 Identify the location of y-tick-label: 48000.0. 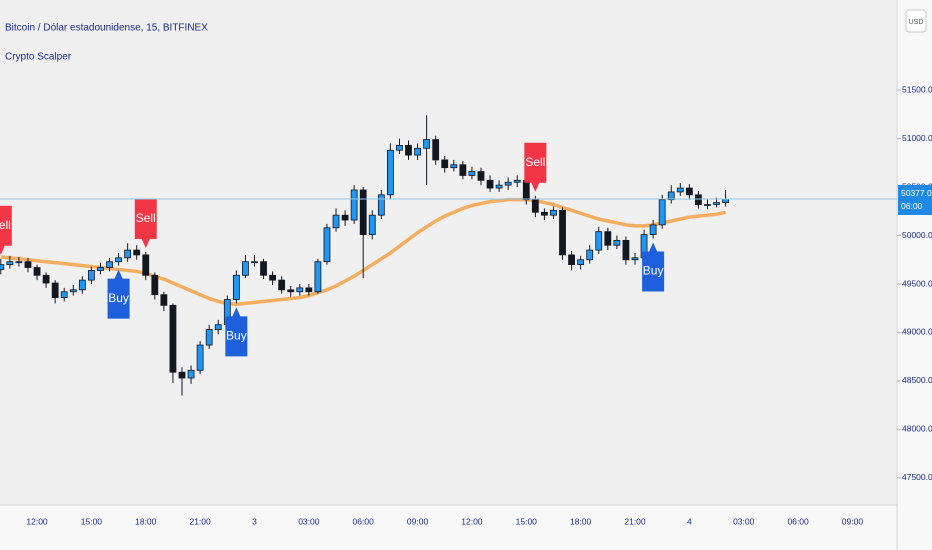
(917, 429).